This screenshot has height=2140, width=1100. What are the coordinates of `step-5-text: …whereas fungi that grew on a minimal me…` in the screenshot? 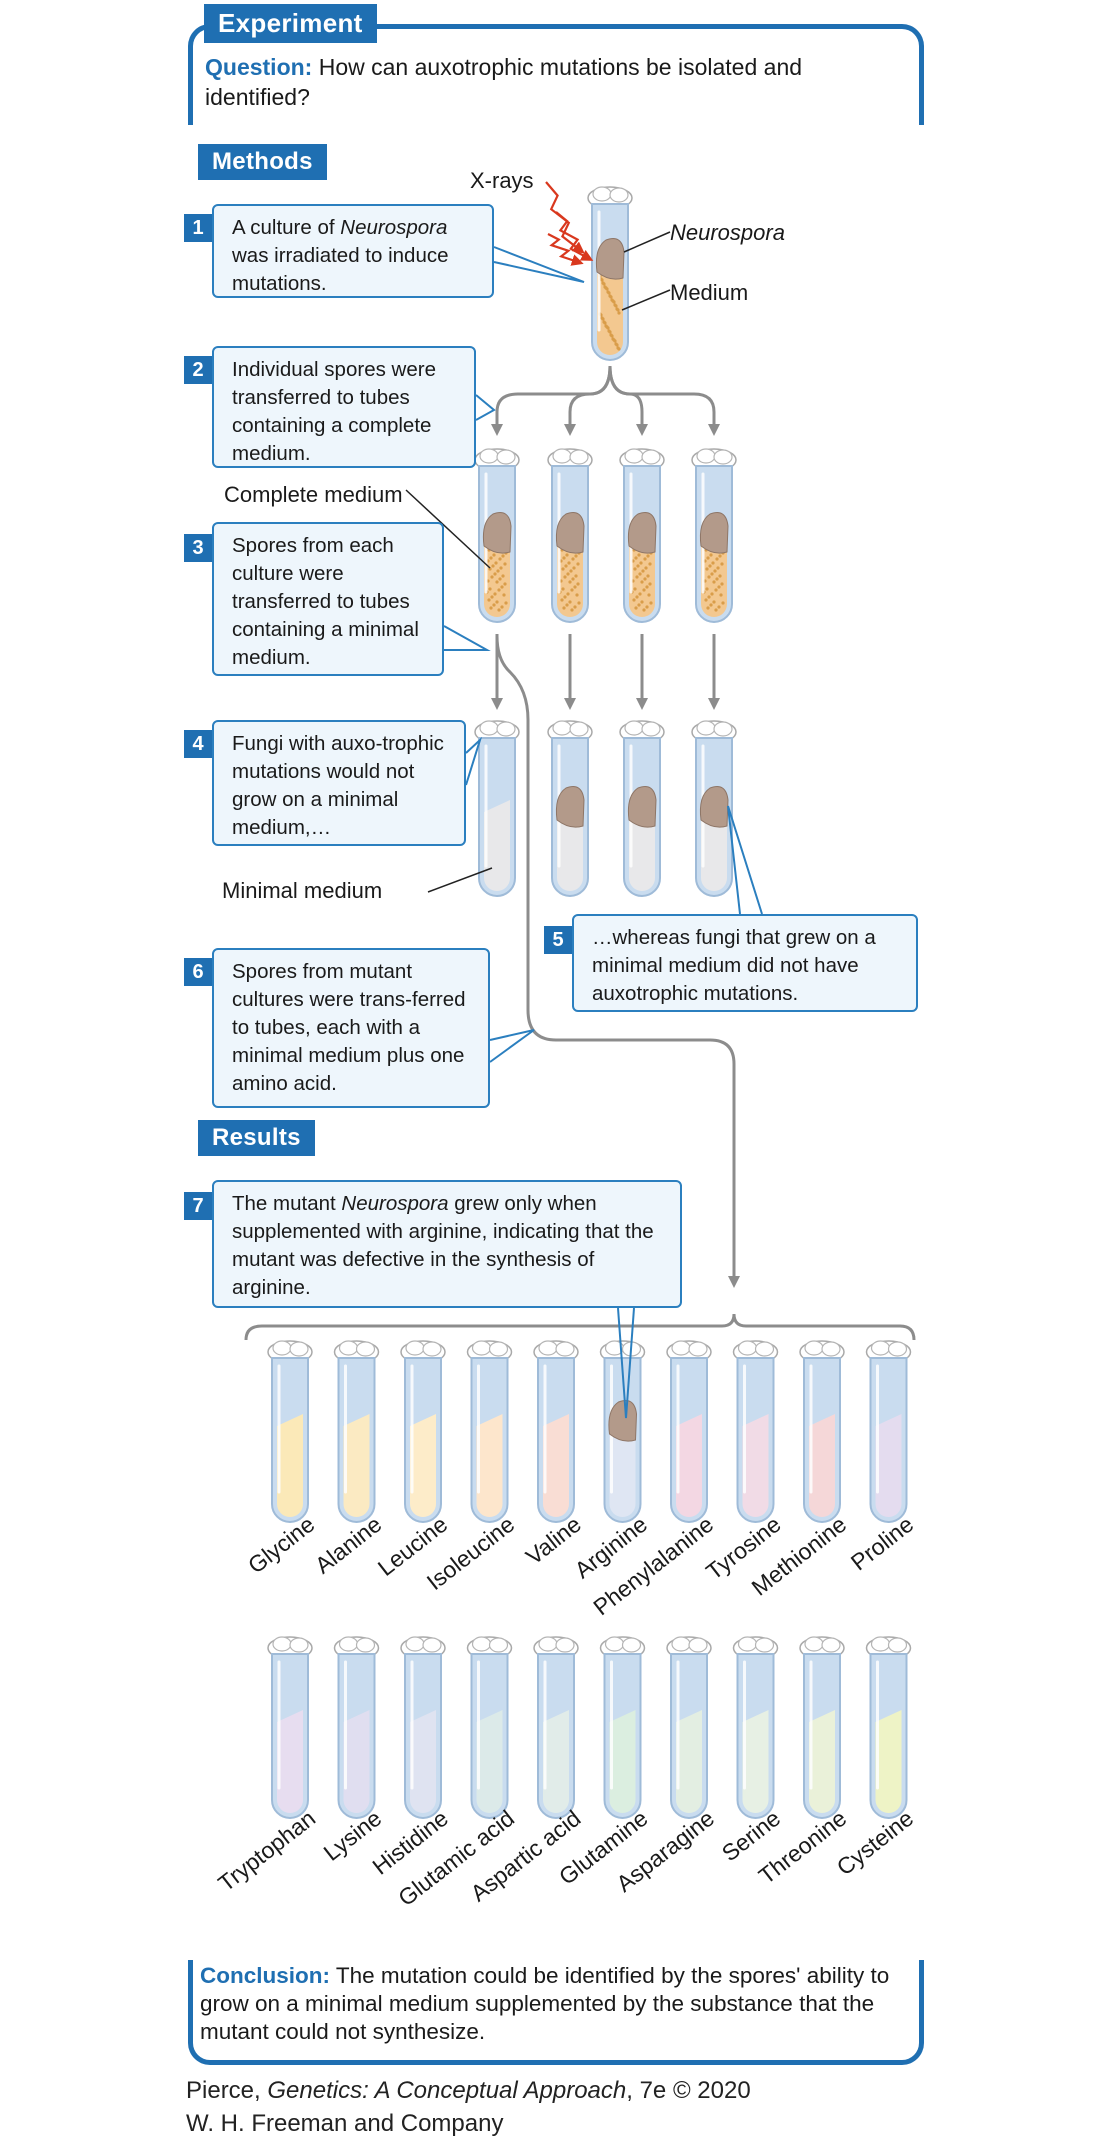 It's located at (734, 965).